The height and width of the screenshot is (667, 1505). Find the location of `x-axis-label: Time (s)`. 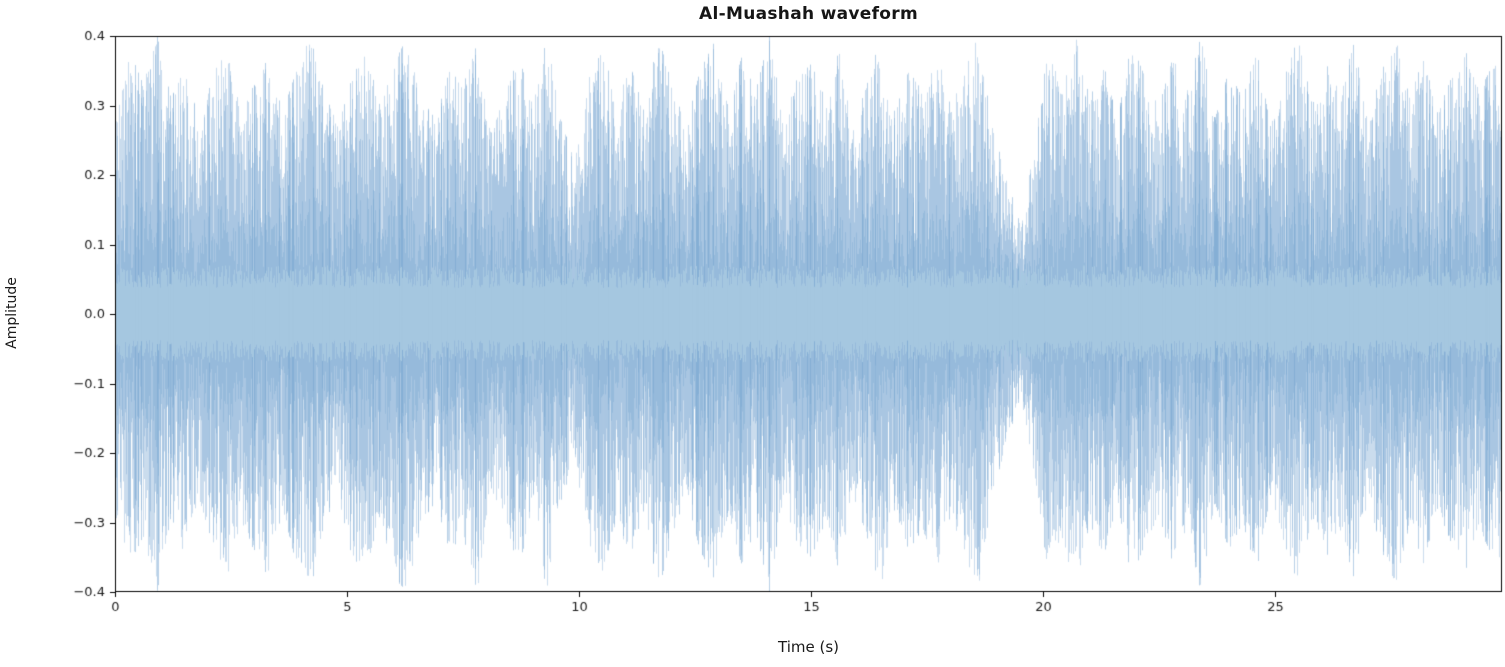

x-axis-label: Time (s) is located at coordinates (808, 647).